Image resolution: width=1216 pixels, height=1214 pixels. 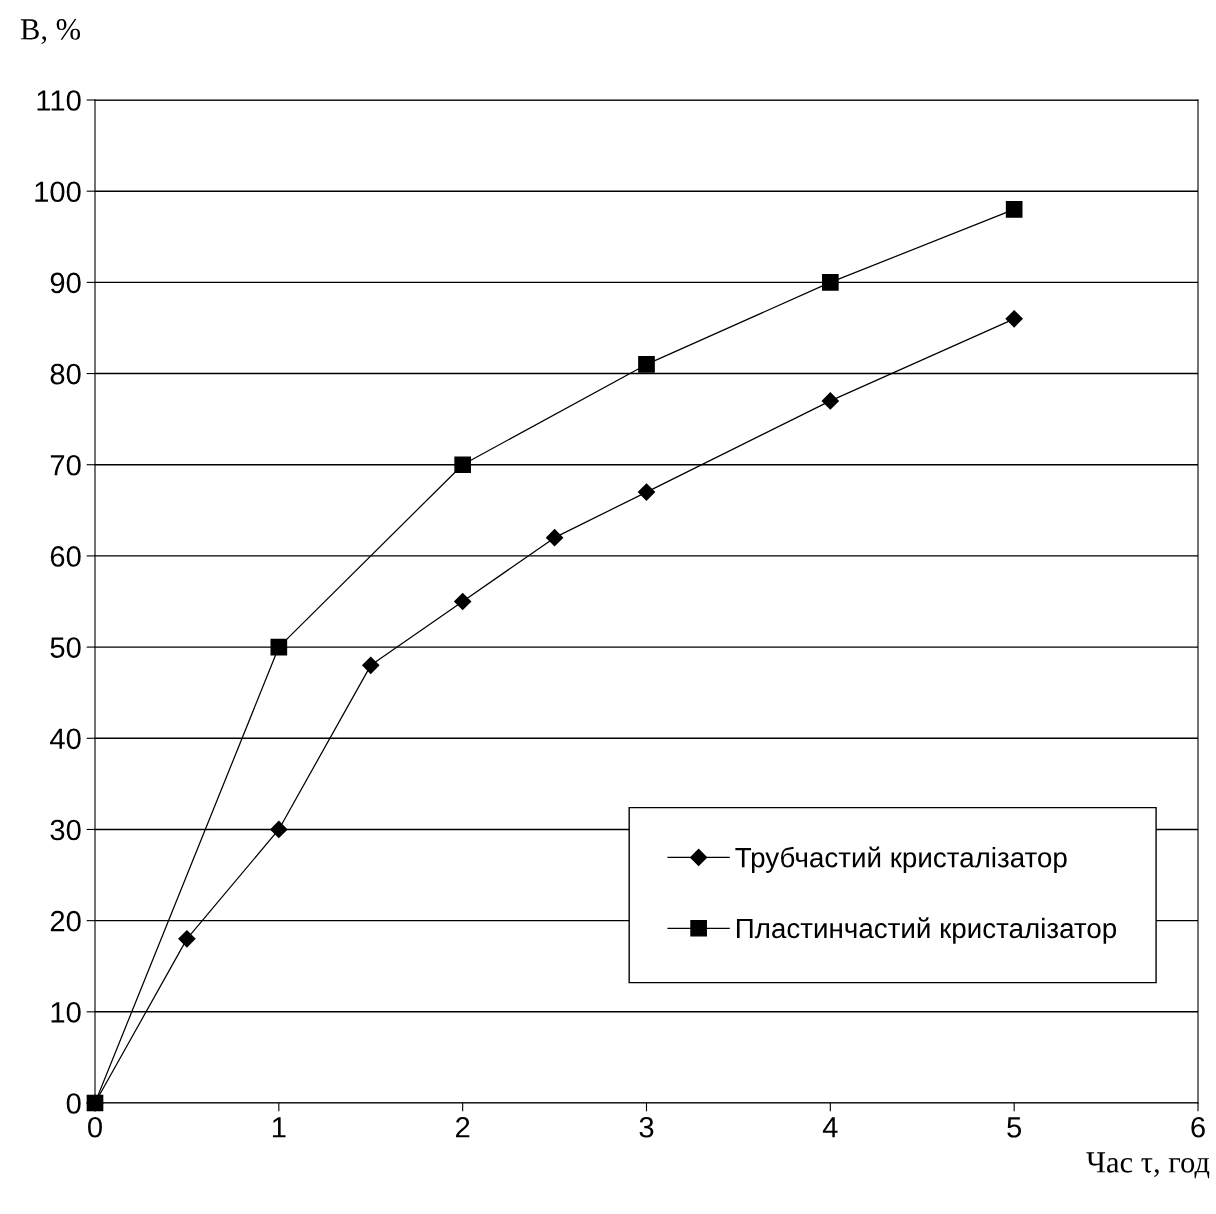 I want to click on y-tick-label: 50, so click(x=65, y=647).